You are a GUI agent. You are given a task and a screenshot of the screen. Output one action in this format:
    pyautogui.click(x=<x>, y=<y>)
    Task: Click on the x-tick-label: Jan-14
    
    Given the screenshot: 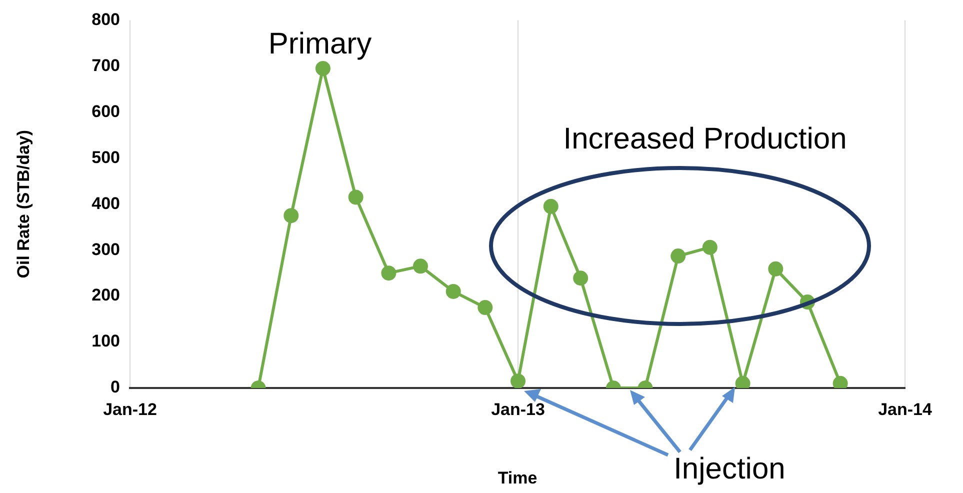 What is the action you would take?
    pyautogui.click(x=905, y=409)
    